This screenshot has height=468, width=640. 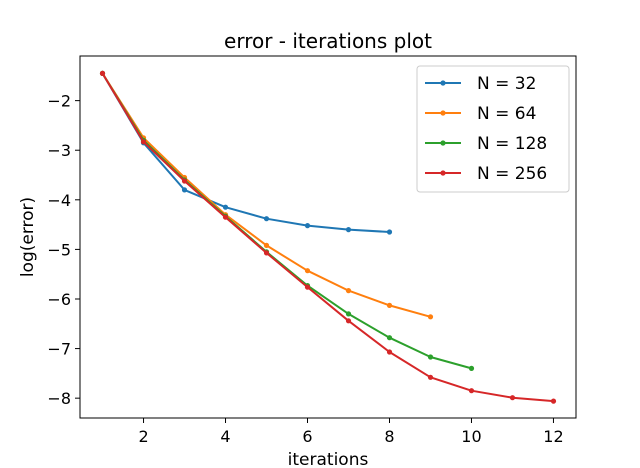 I want to click on x-tick-label: 8, so click(x=389, y=436).